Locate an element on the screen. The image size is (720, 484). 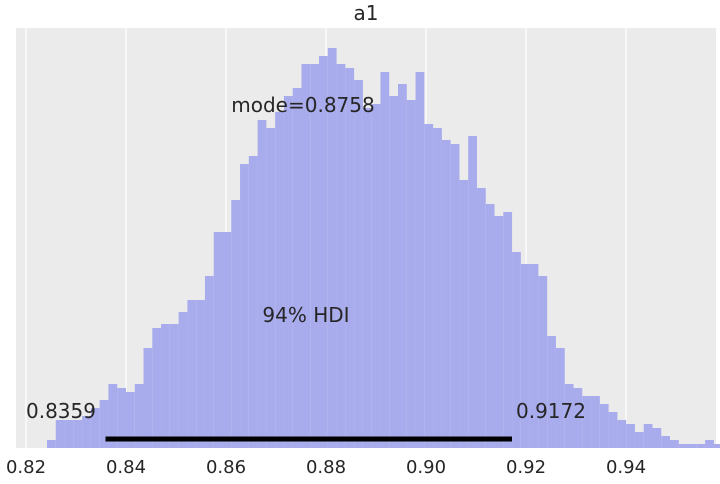
x-axis-ticks: 0.82 0.84 0.86 0.88 0.90 0.92 0.94 is located at coordinates (326, 467).